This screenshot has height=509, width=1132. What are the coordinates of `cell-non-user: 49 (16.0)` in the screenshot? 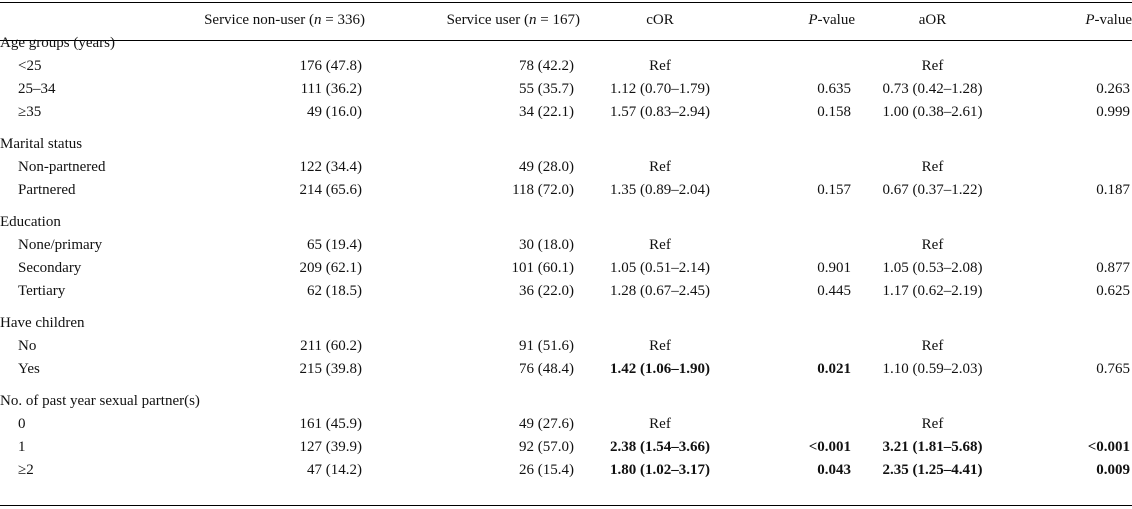 It's located at (334, 112).